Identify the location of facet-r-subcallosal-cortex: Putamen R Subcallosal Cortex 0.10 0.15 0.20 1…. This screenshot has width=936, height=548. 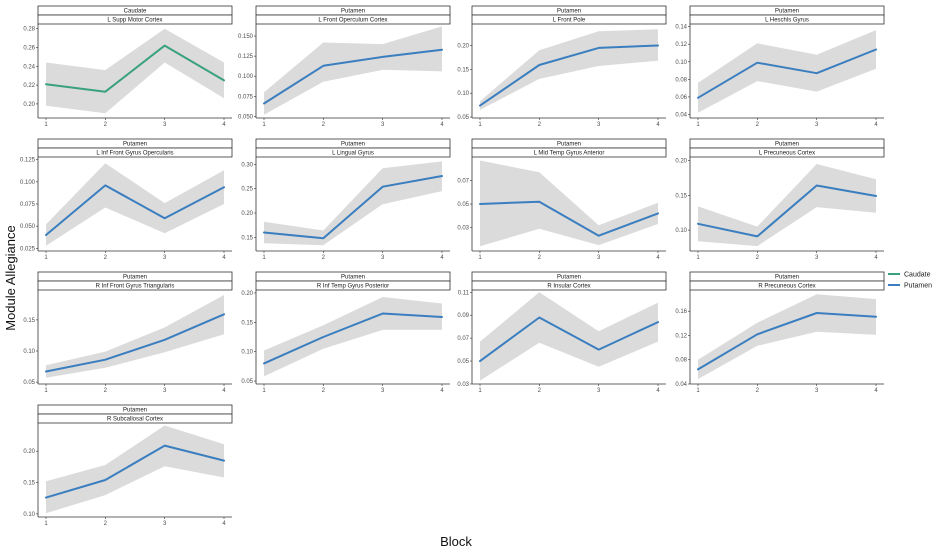
(128, 465).